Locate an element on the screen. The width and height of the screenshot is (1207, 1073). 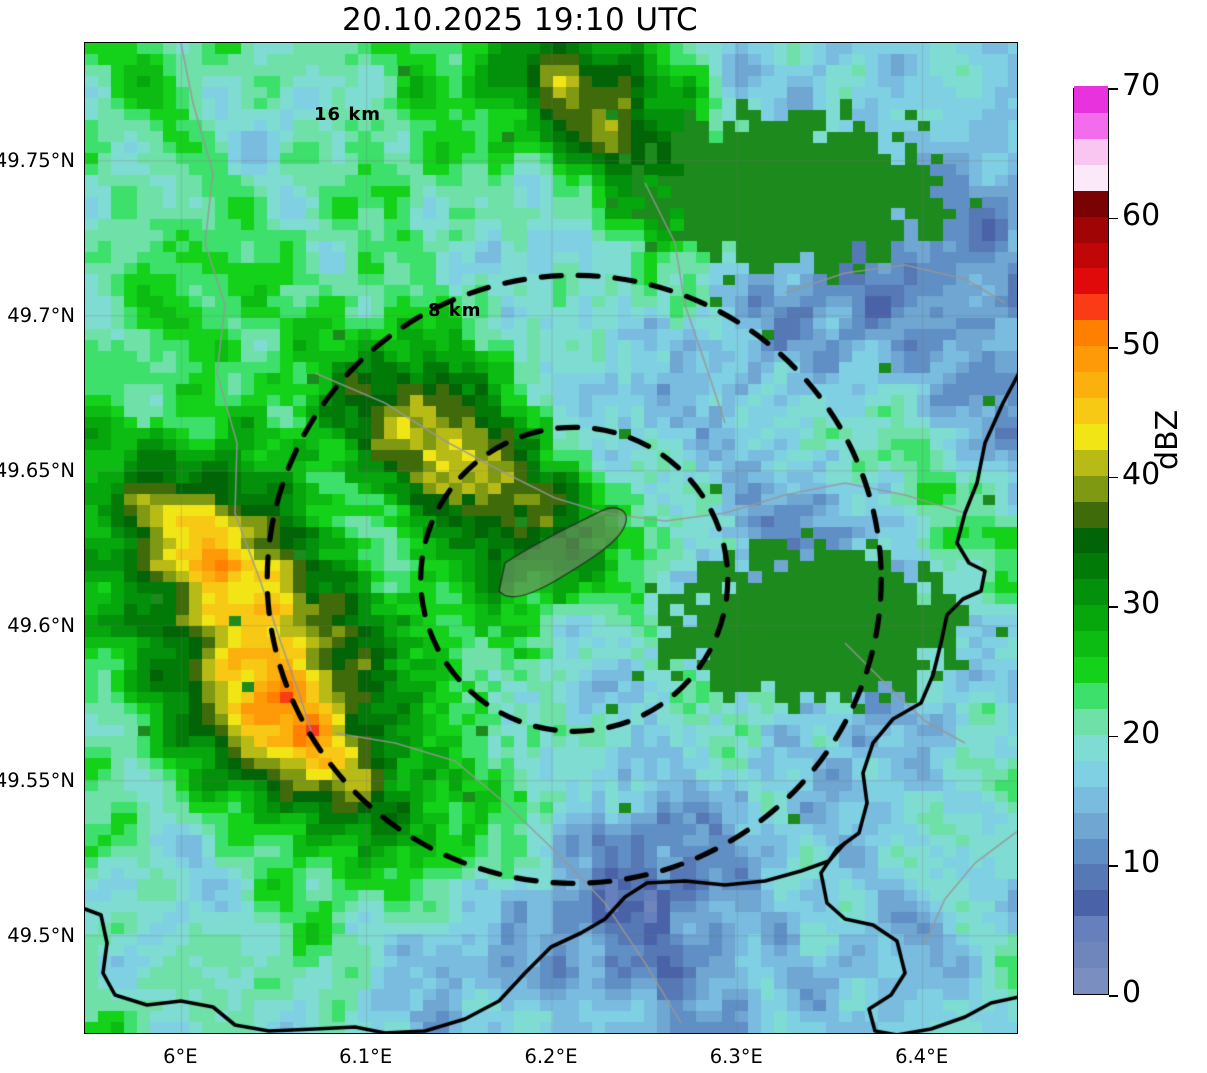
colorbar-tick-label: 0 is located at coordinates (1132, 992).